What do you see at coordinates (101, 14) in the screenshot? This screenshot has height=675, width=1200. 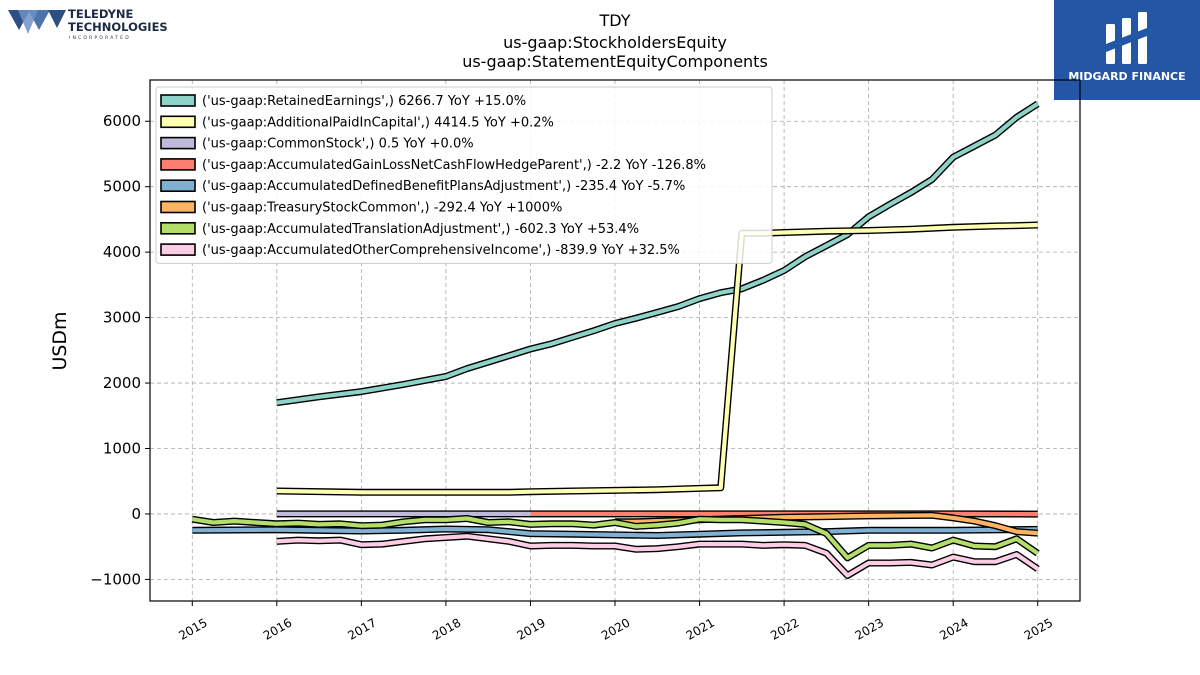 I see `teledyne-logo-line1: TELEDYNE` at bounding box center [101, 14].